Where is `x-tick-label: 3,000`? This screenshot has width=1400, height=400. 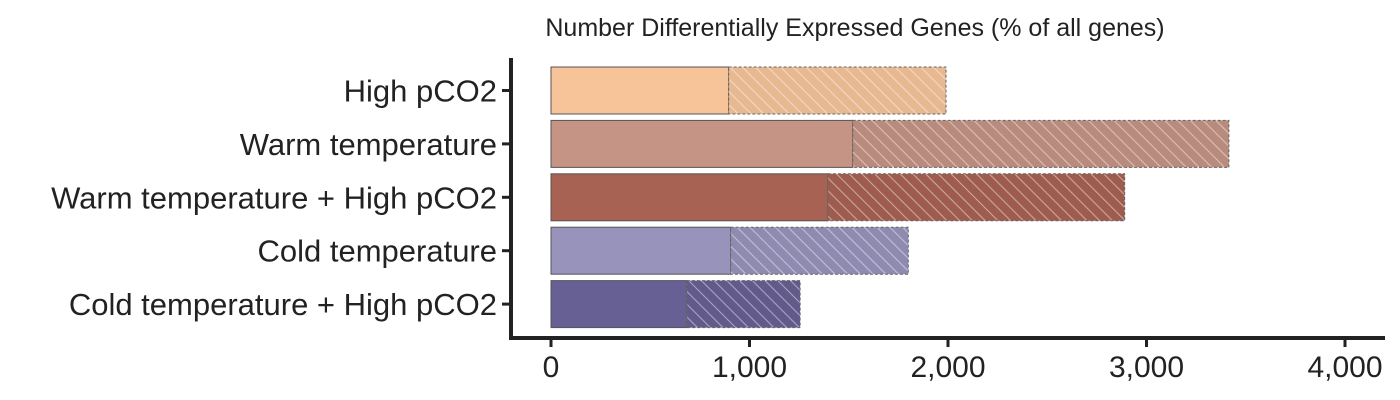
x-tick-label: 3,000 is located at coordinates (1146, 367).